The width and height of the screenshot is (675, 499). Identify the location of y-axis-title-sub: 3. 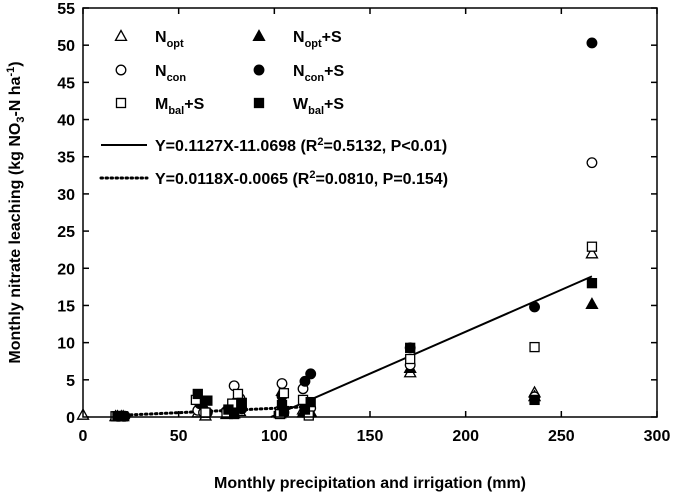
(21, 120).